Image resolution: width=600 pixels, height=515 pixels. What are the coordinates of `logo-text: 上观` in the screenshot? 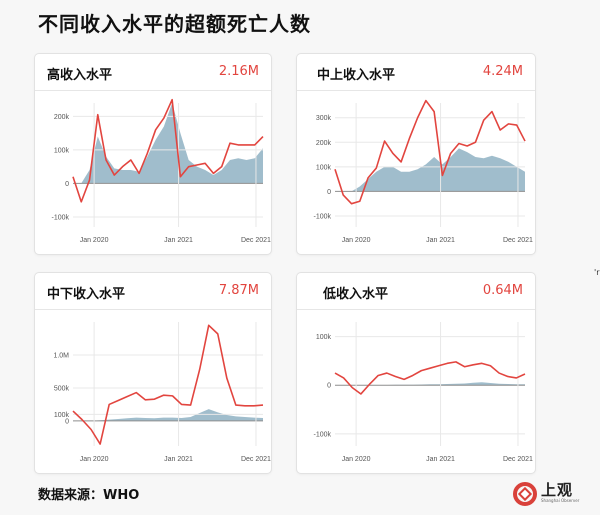 It's located at (557, 490).